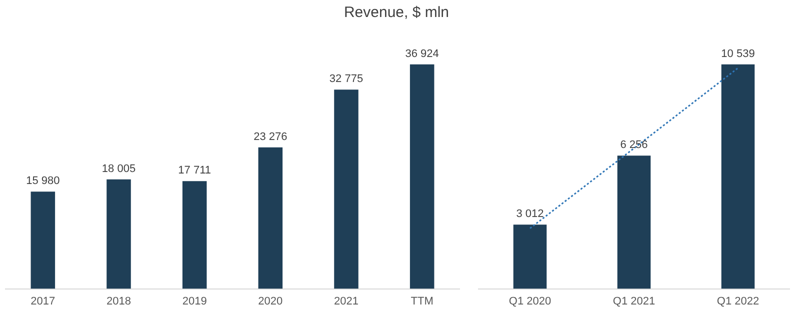 The height and width of the screenshot is (321, 793). Describe the element at coordinates (530, 214) in the screenshot. I see `data-label: 3 012` at that location.